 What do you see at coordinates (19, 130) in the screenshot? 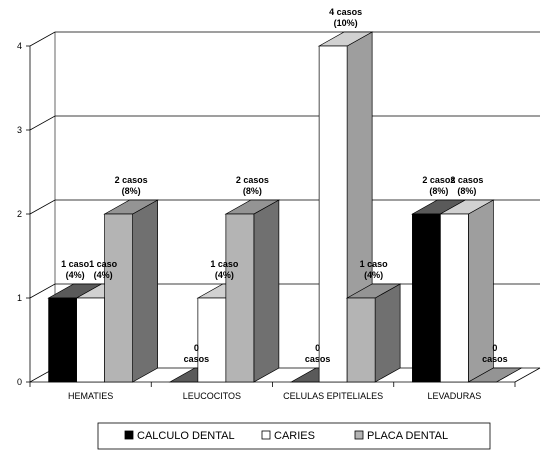
I see `y-tick-label: 3` at bounding box center [19, 130].